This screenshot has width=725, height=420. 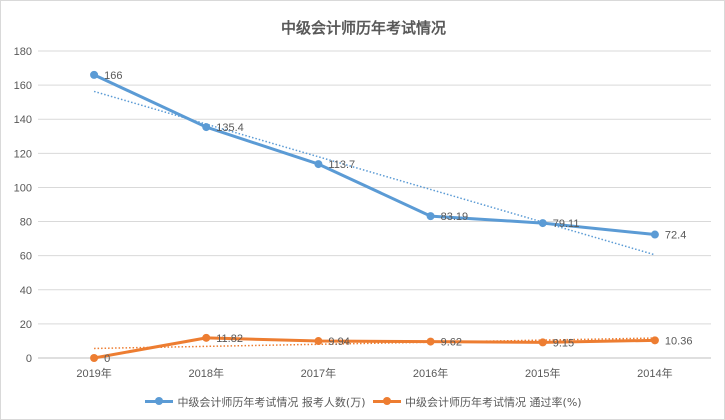 I want to click on x-tick-label: 2015年, so click(x=542, y=373).